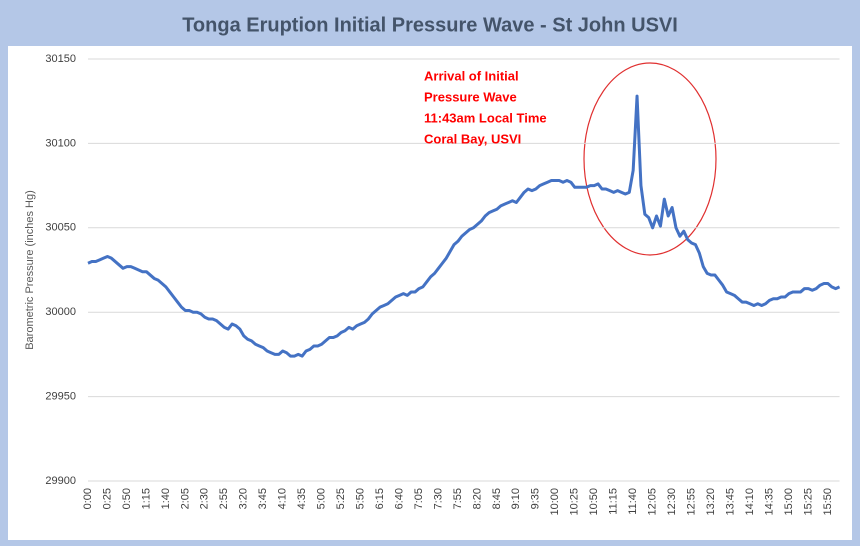 The width and height of the screenshot is (860, 546). What do you see at coordinates (594, 502) in the screenshot?
I see `x-tick-label: 10:50` at bounding box center [594, 502].